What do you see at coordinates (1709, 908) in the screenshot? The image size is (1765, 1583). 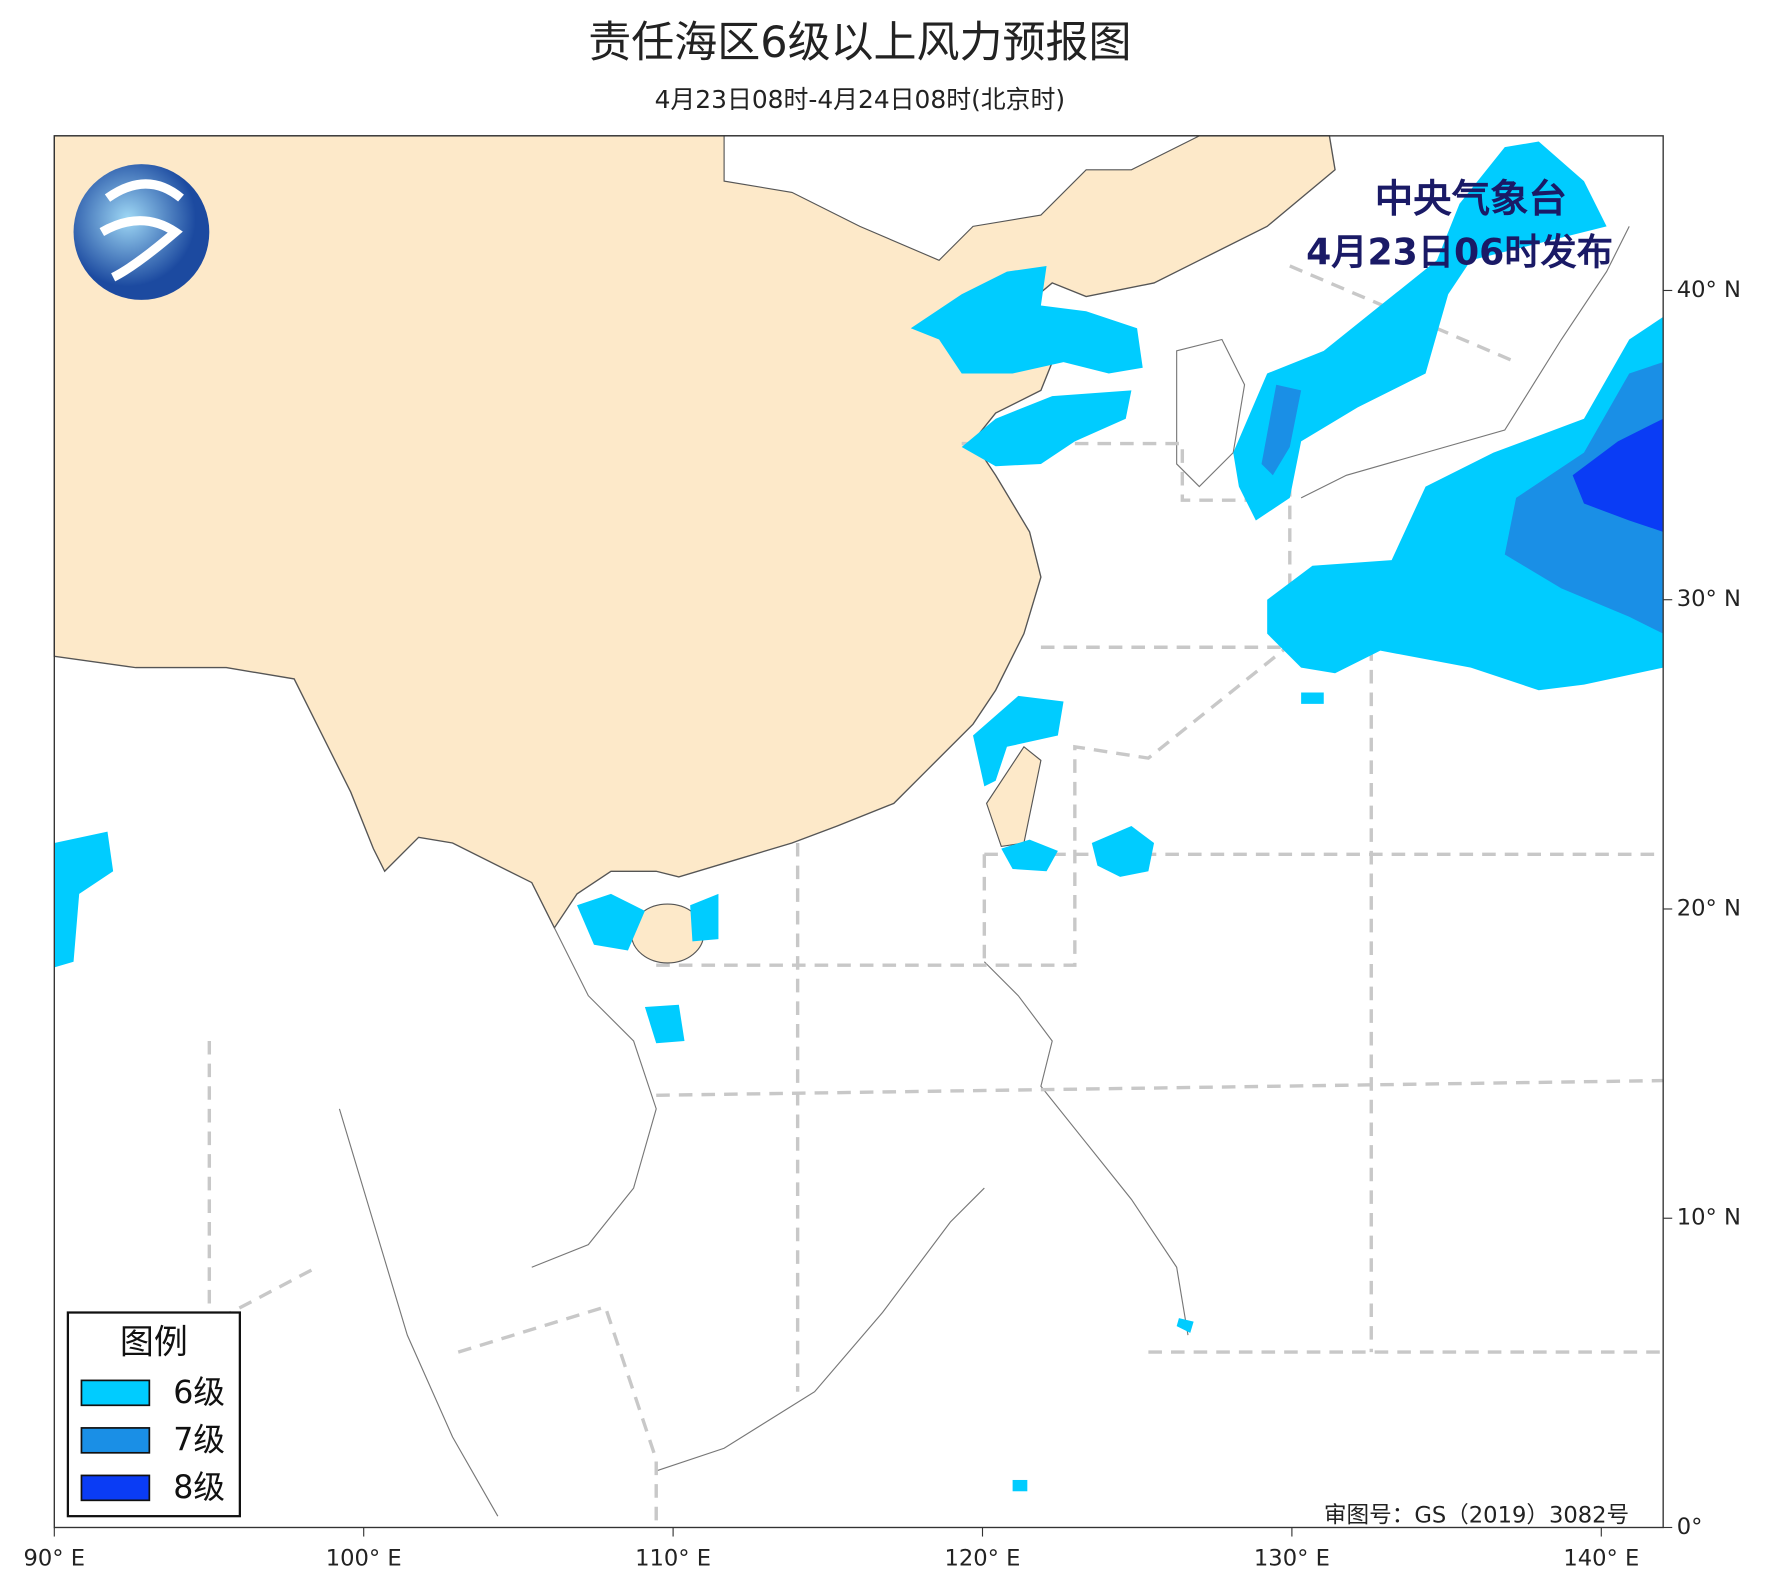 I see `y-tick-label: 20° N` at bounding box center [1709, 908].